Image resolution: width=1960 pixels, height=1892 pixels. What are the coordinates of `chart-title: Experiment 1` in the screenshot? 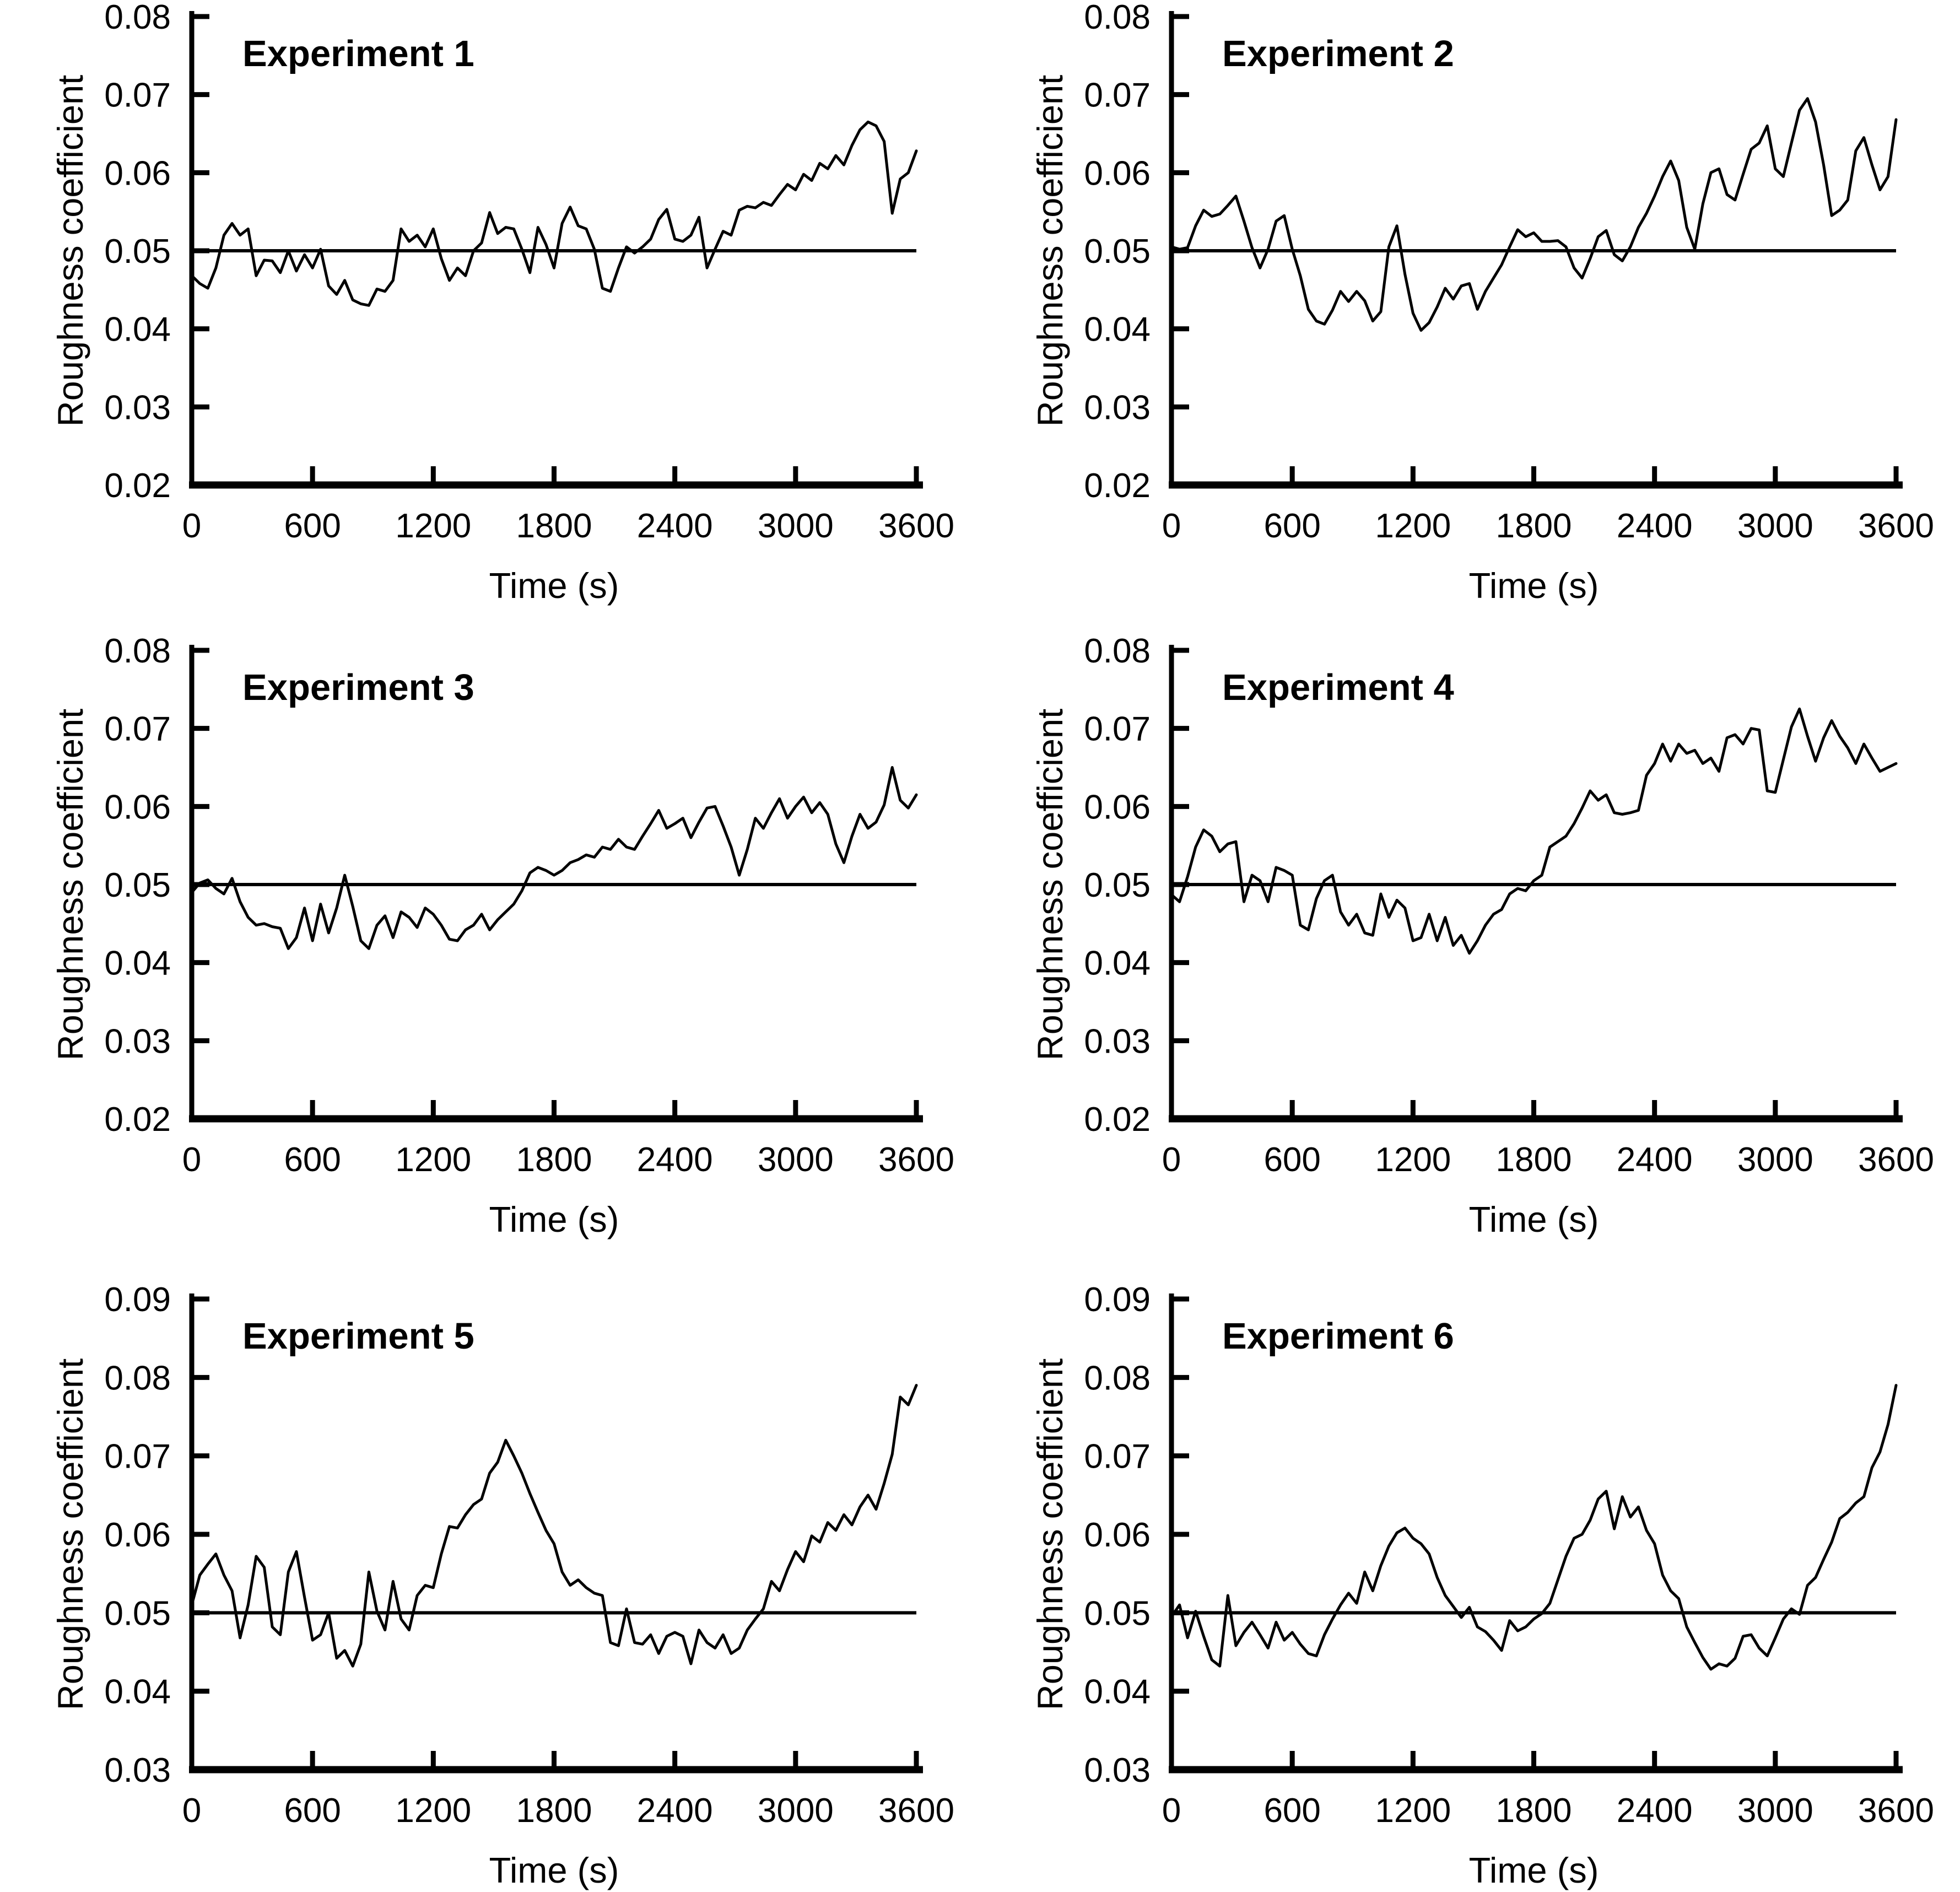 It's located at (358, 54).